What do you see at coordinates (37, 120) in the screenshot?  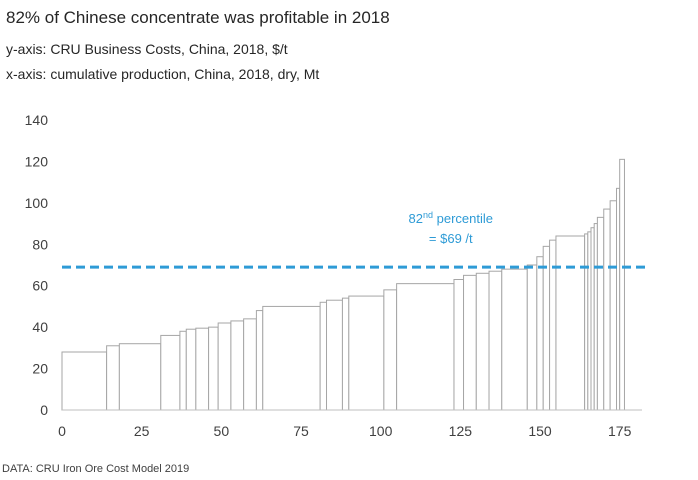 I see `y-tick-label: 140` at bounding box center [37, 120].